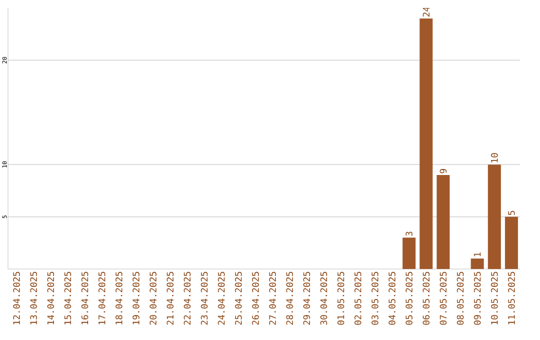 Image resolution: width=540 pixels, height=340 pixels. Describe the element at coordinates (102, 298) in the screenshot. I see `x-tick-label: 17.04.2025` at that location.